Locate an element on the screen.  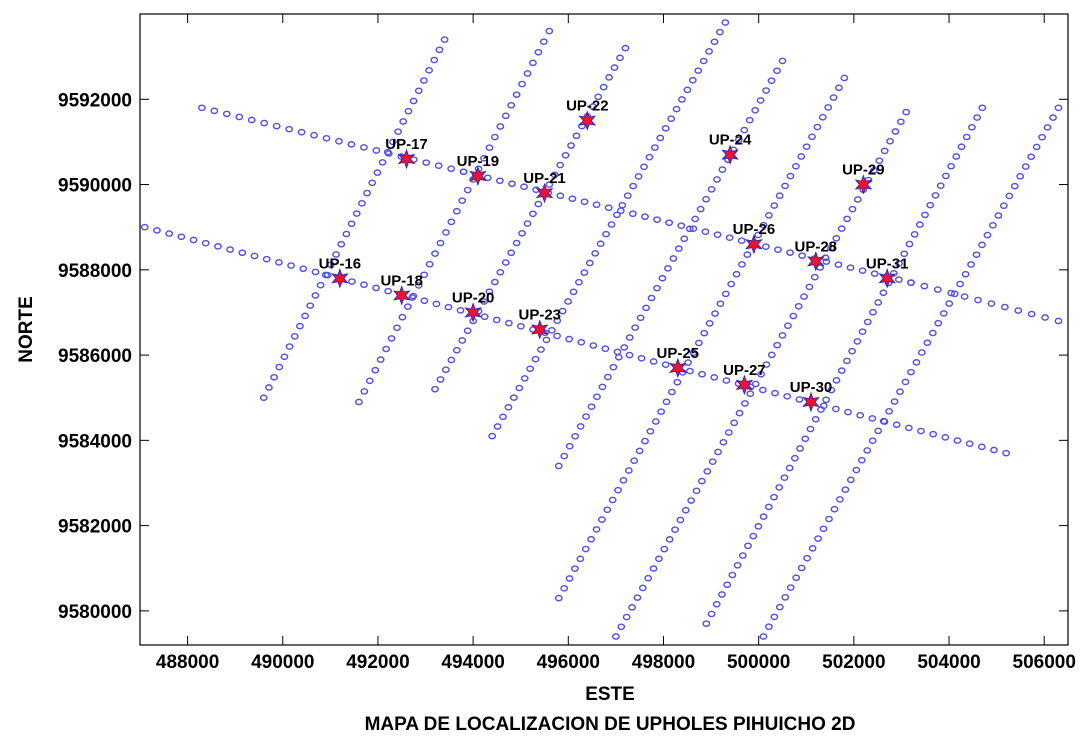
uphole-label: UP-16 is located at coordinates (340, 263).